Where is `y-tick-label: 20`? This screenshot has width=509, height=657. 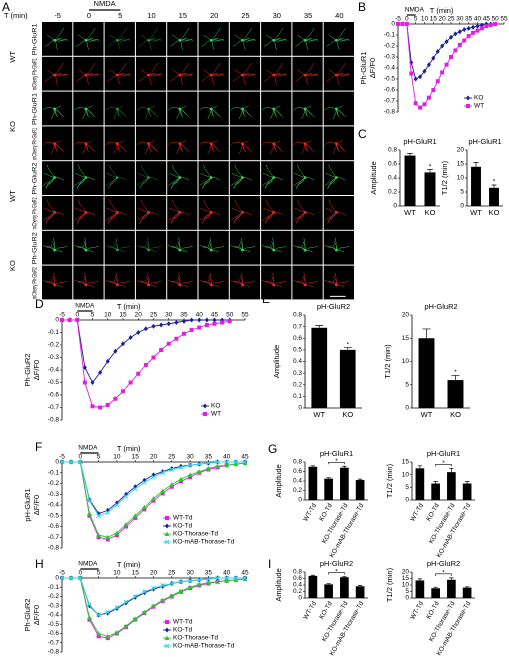
y-tick-label: 20 is located at coordinates (406, 315).